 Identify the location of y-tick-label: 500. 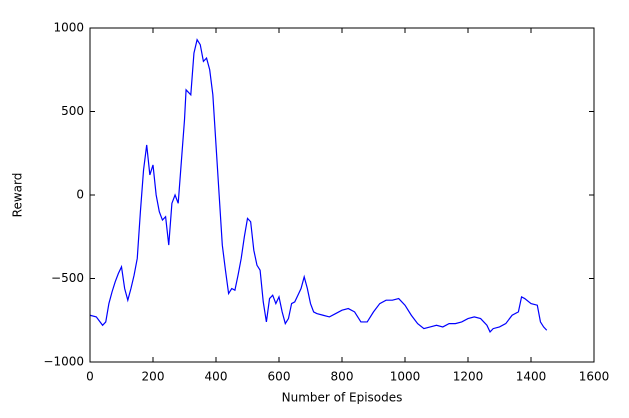
(72, 111).